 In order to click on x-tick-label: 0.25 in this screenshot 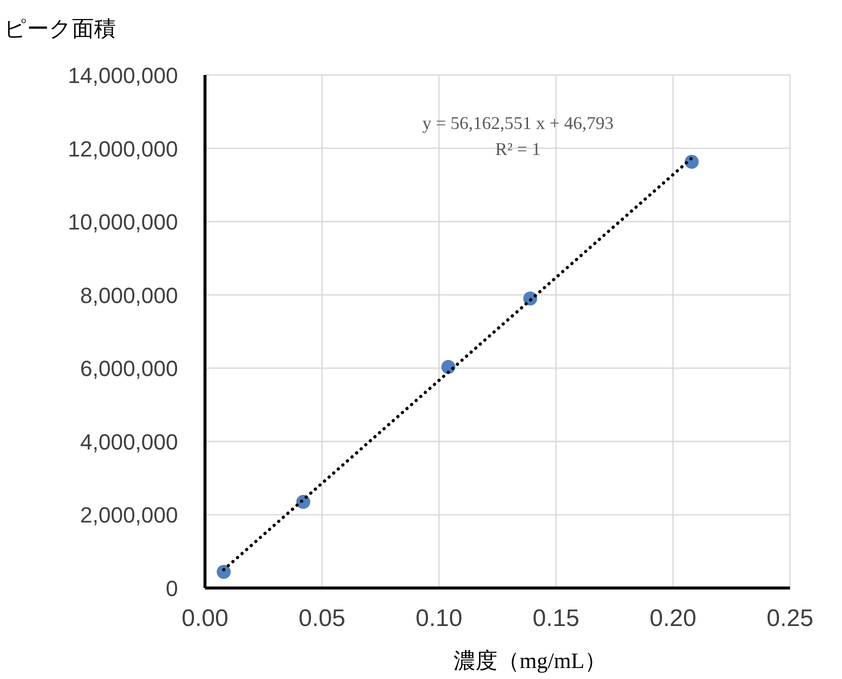, I will do `click(790, 618)`.